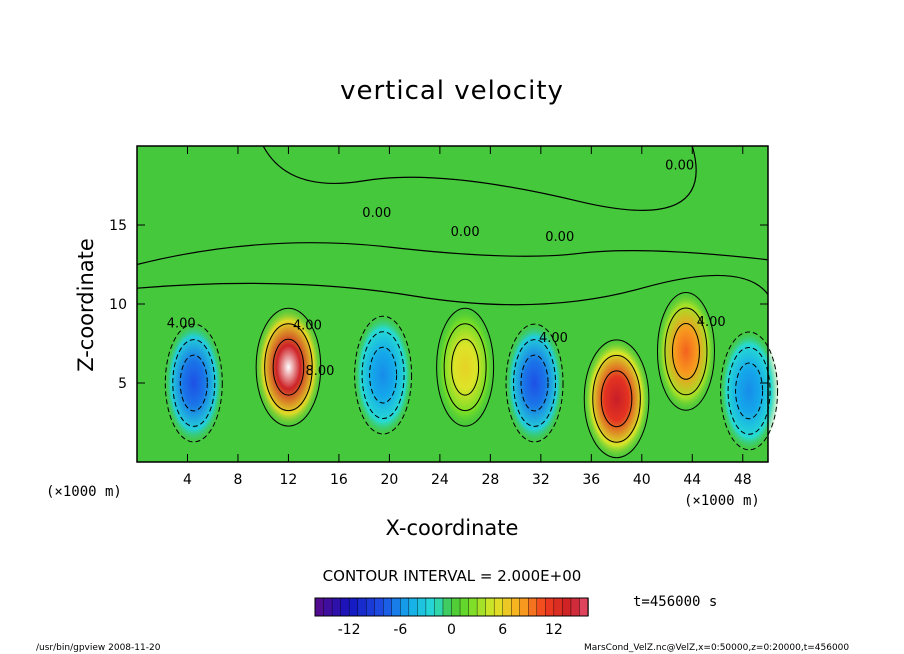 The width and height of the screenshot is (904, 654). Describe the element at coordinates (675, 602) in the screenshot. I see `time-stamp: t=456000 s` at that location.